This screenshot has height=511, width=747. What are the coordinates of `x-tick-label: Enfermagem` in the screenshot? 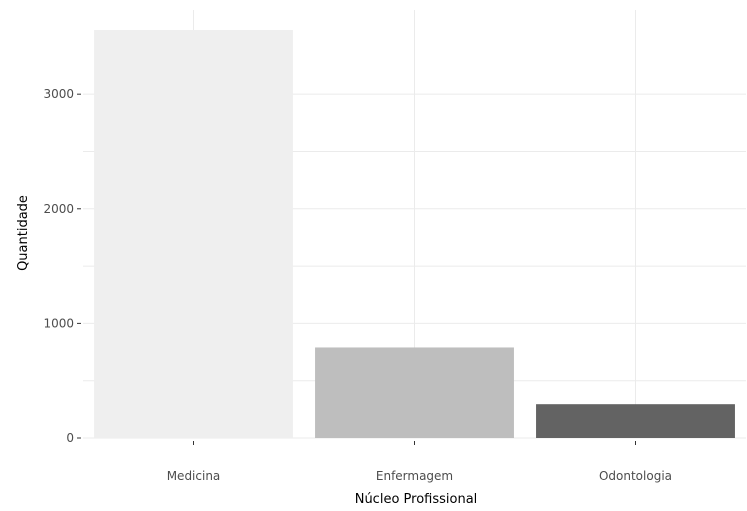 It's located at (414, 476).